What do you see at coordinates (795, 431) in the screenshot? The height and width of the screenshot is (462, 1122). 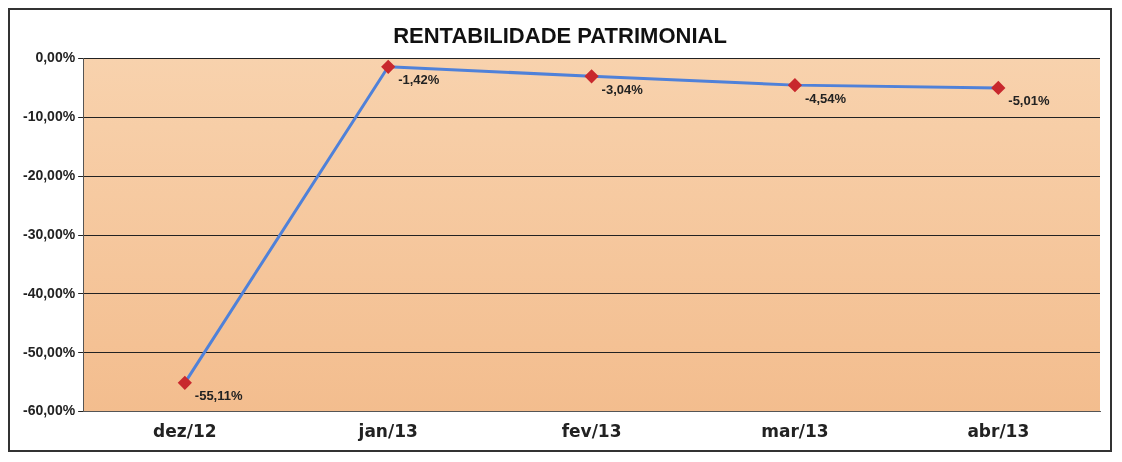 I see `x-tick-label: mar/13` at bounding box center [795, 431].